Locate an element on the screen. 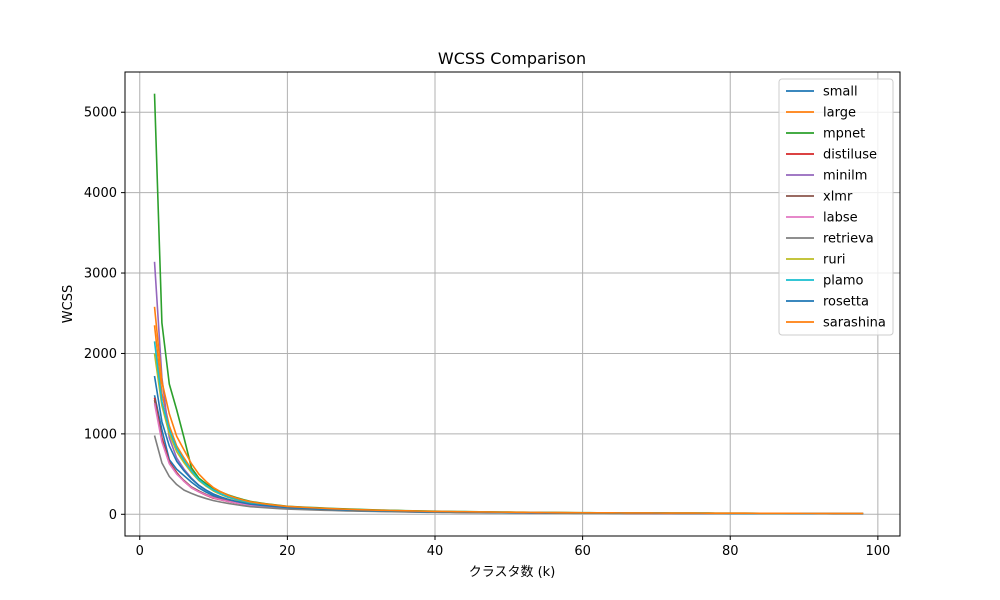 Image resolution: width=1000 pixels, height=600 pixels. y-axis-ticks: 0 1000 2000 3000 4000 5000 is located at coordinates (104, 314).